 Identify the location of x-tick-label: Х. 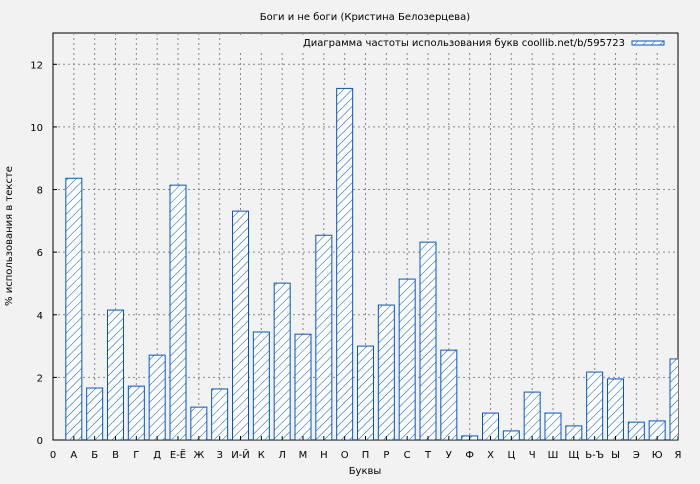
(490, 455).